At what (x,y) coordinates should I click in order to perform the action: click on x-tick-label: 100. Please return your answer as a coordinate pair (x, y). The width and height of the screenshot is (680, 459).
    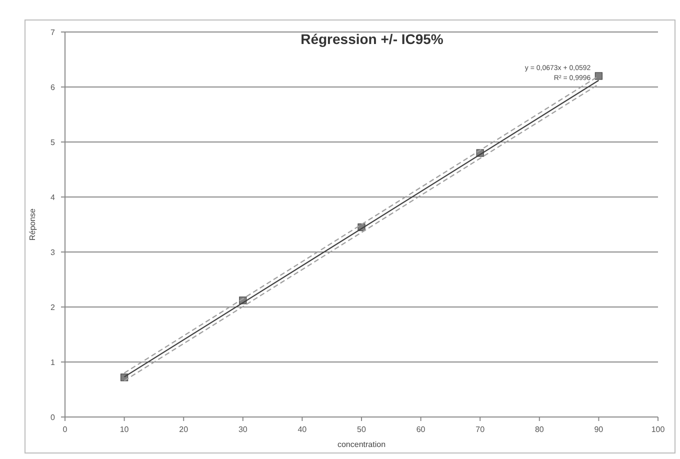
    Looking at the image, I should click on (658, 429).